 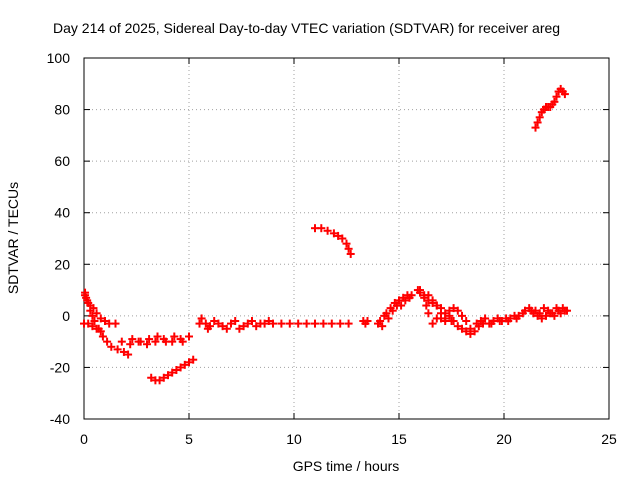 I want to click on y-tick-label: -40, so click(x=60, y=419).